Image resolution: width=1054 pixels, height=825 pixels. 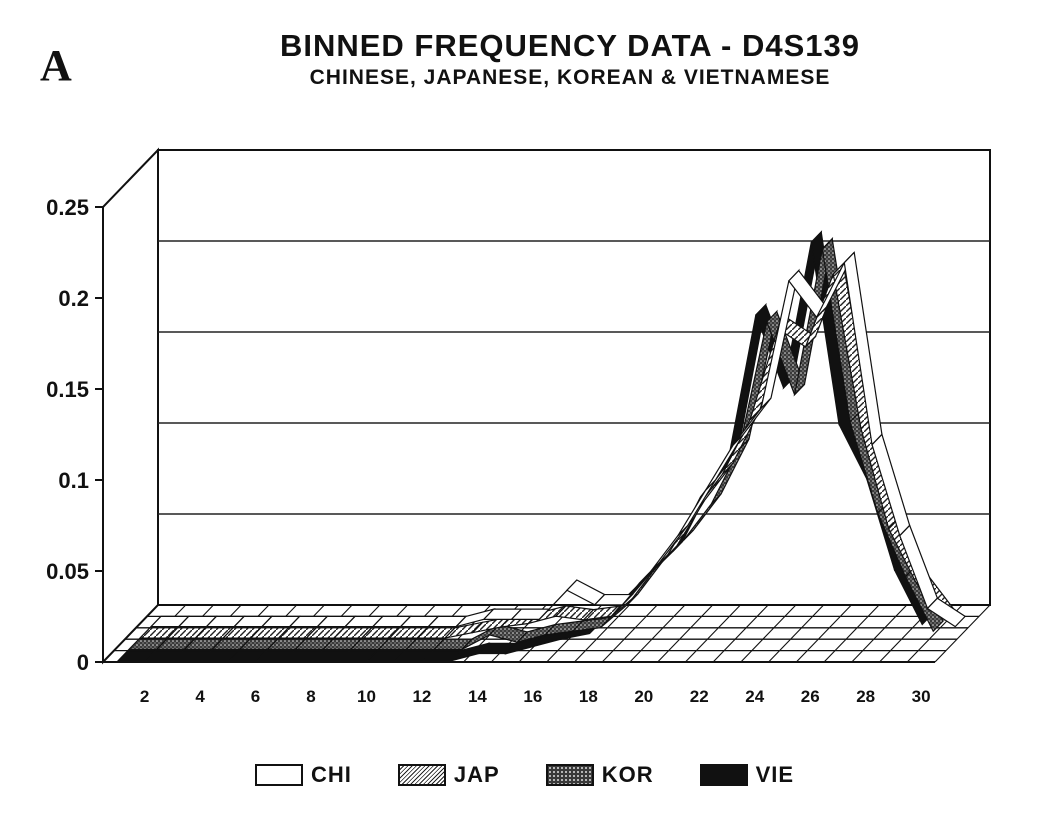 I want to click on x-tick-label-10: 10, so click(x=366, y=696).